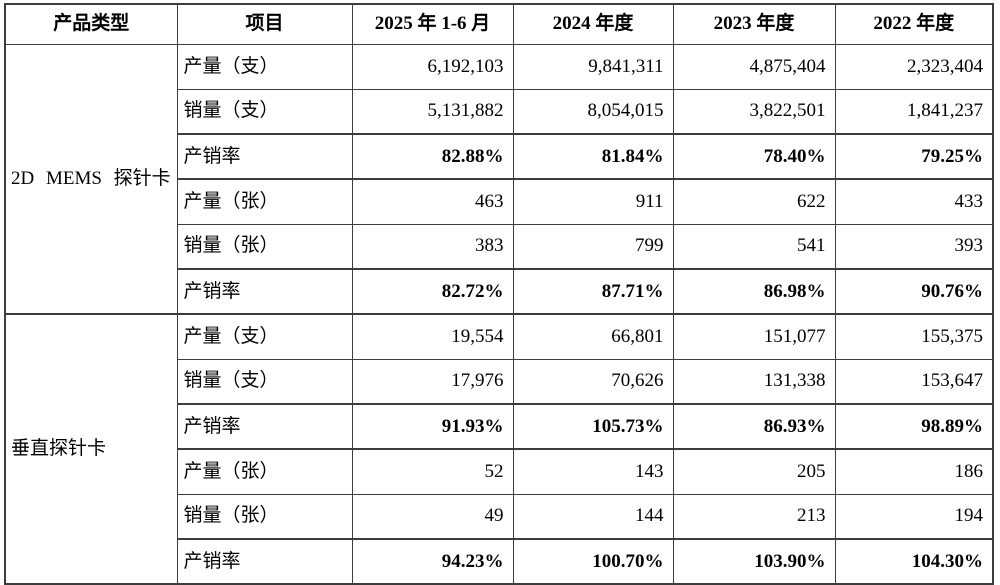 This screenshot has height=585, width=1000. What do you see at coordinates (432, 156) in the screenshot?
I see `value-cell: 82.88%` at bounding box center [432, 156].